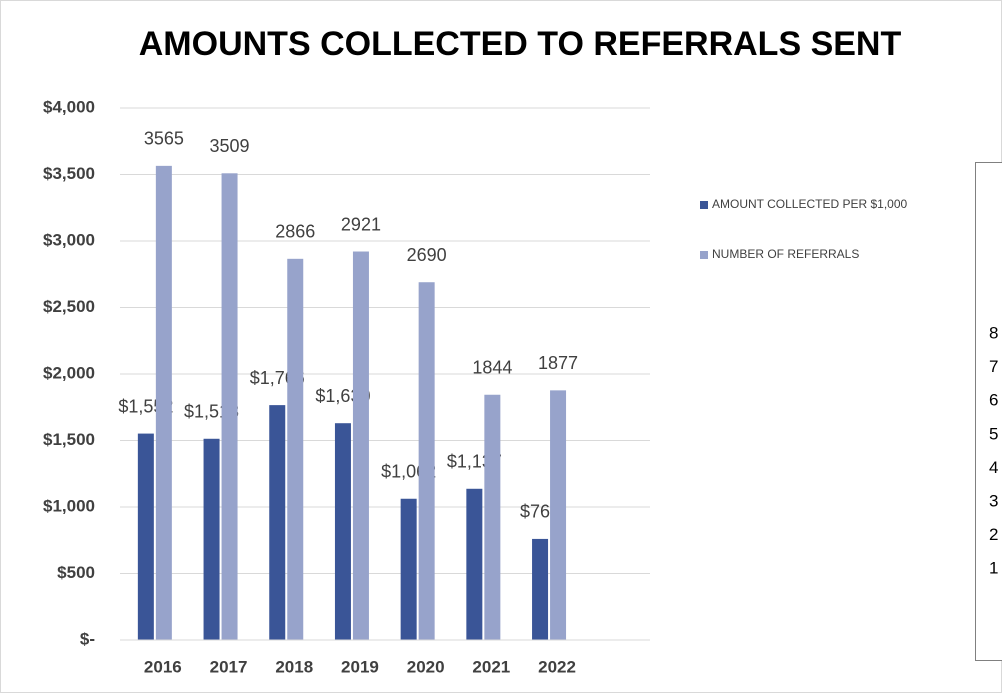  I want to click on data-label: 3565, so click(164, 139).